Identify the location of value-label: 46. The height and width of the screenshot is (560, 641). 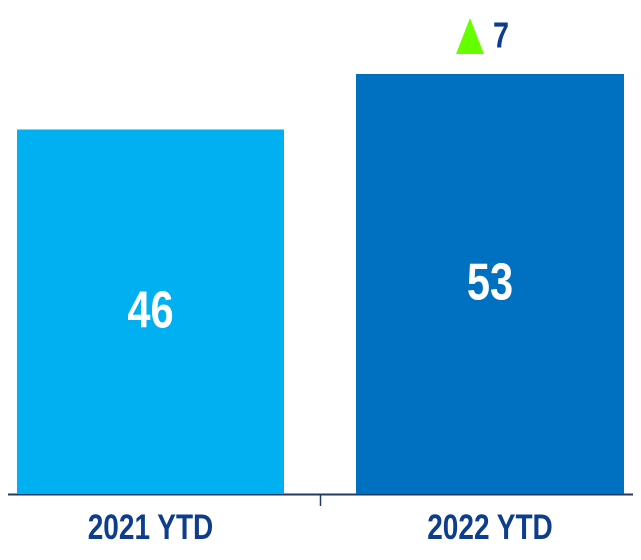
(150, 309).